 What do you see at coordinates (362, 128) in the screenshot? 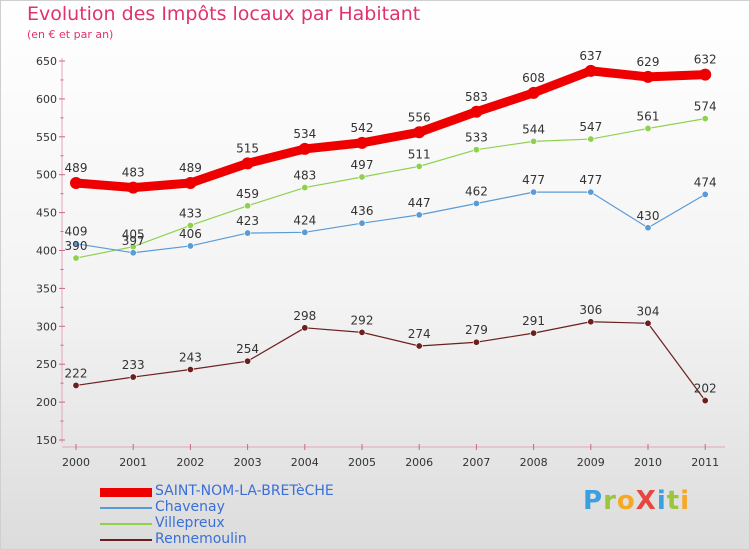
I see `data-label: 542` at bounding box center [362, 128].